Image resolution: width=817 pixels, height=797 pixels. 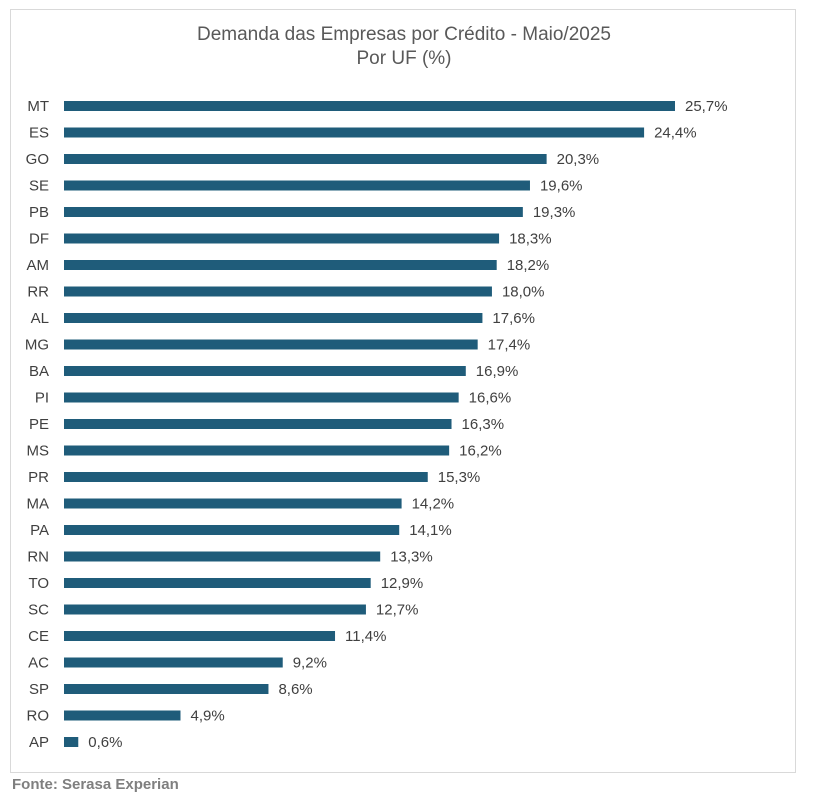 I want to click on tick-label-mg: MG, so click(x=37, y=345).